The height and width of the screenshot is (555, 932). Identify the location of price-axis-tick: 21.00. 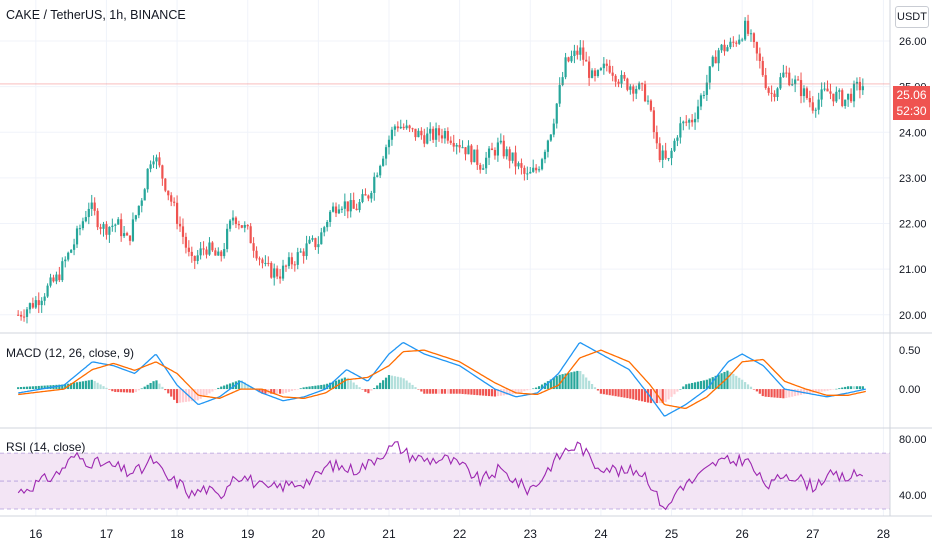
(913, 270).